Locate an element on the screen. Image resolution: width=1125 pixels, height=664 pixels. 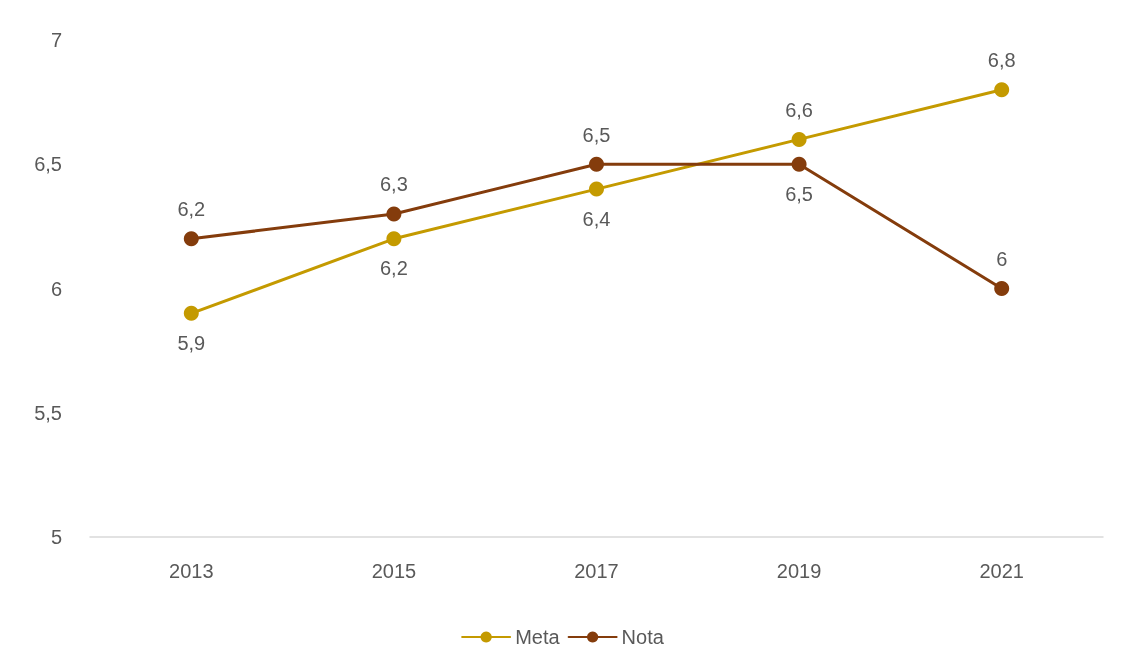
data-label: 6 is located at coordinates (1002, 259).